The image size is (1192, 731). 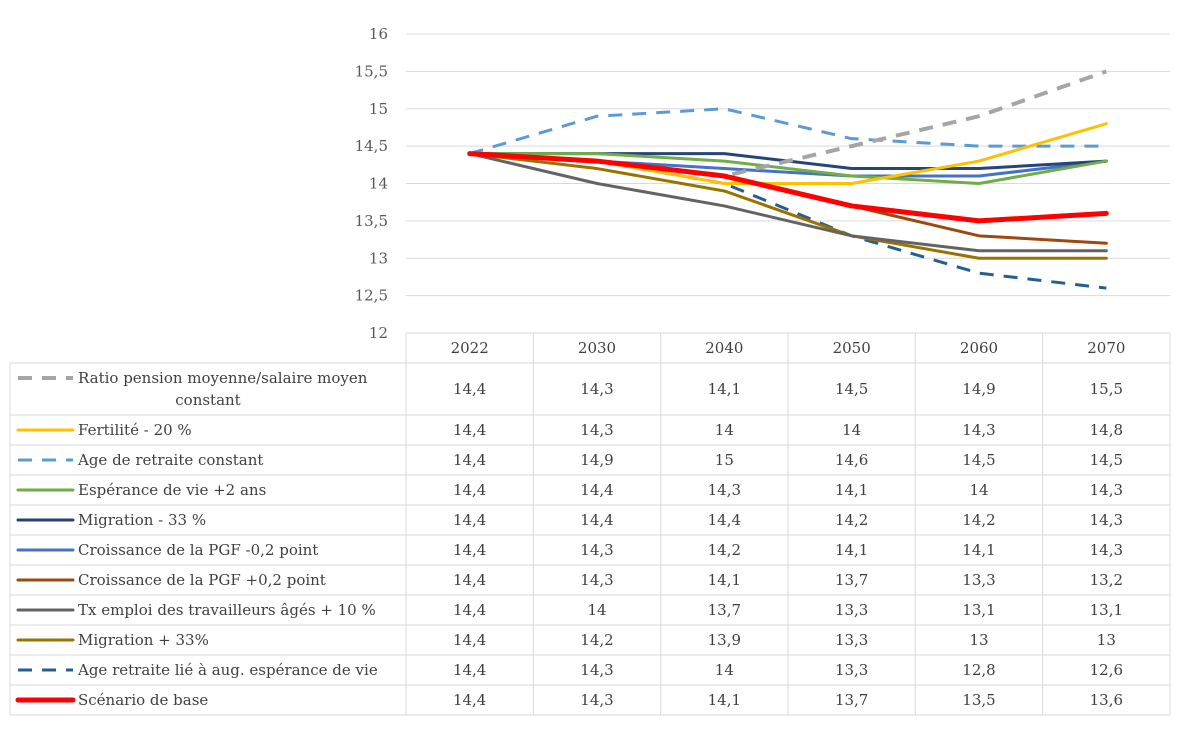 I want to click on y-tick-label: 15,5, so click(x=371, y=71).